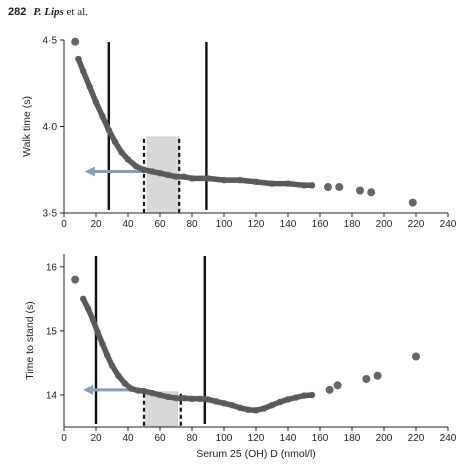  What do you see at coordinates (17, 12) in the screenshot?
I see `page-number: 282` at bounding box center [17, 12].